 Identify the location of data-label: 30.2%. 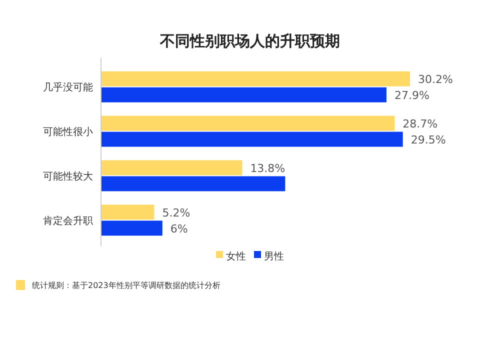
(435, 79).